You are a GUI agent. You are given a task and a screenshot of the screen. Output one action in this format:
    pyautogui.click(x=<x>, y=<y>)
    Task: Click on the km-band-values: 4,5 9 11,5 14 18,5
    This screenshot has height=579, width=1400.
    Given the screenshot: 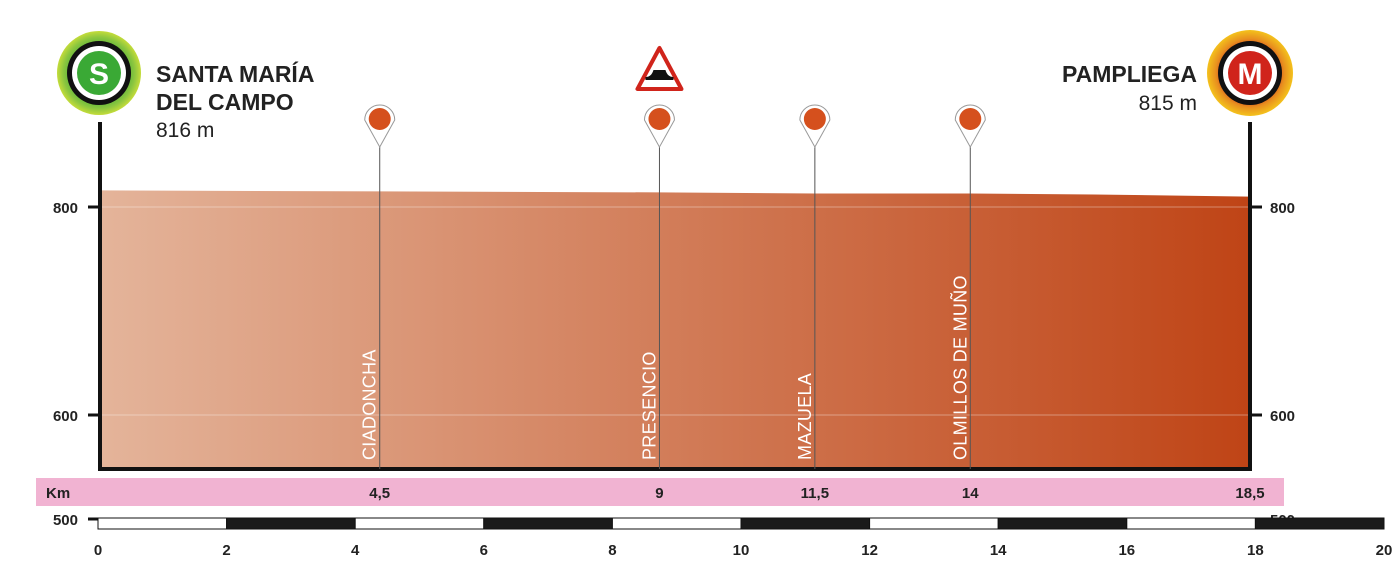 What is the action you would take?
    pyautogui.click(x=816, y=493)
    